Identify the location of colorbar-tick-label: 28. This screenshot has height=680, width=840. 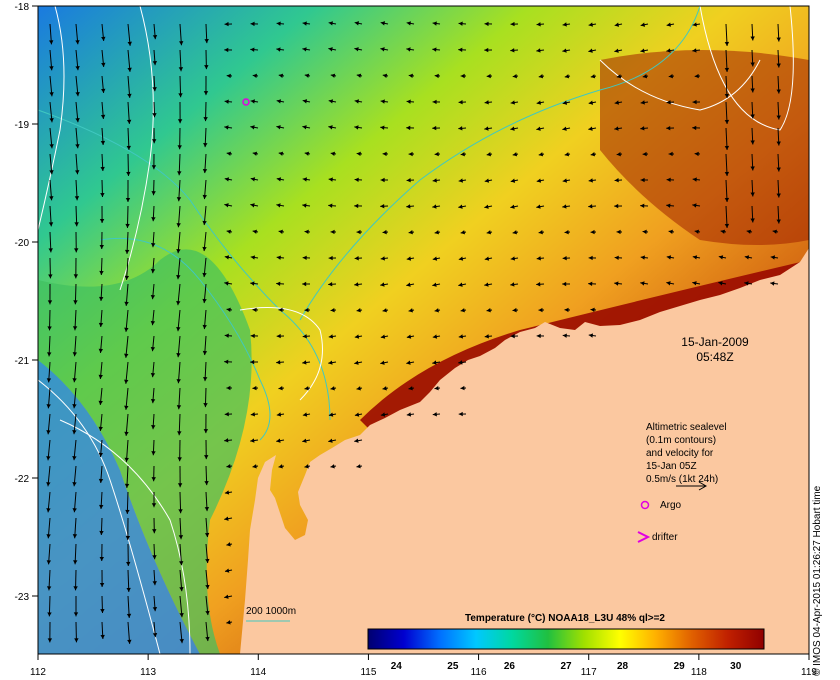
(623, 666).